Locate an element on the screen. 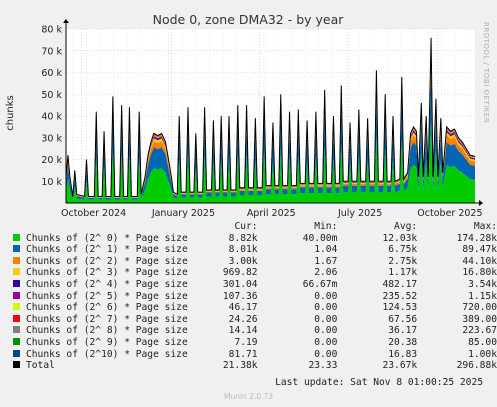 The height and width of the screenshot is (407, 497). legend-value-avg: 2.75k is located at coordinates (403, 261).